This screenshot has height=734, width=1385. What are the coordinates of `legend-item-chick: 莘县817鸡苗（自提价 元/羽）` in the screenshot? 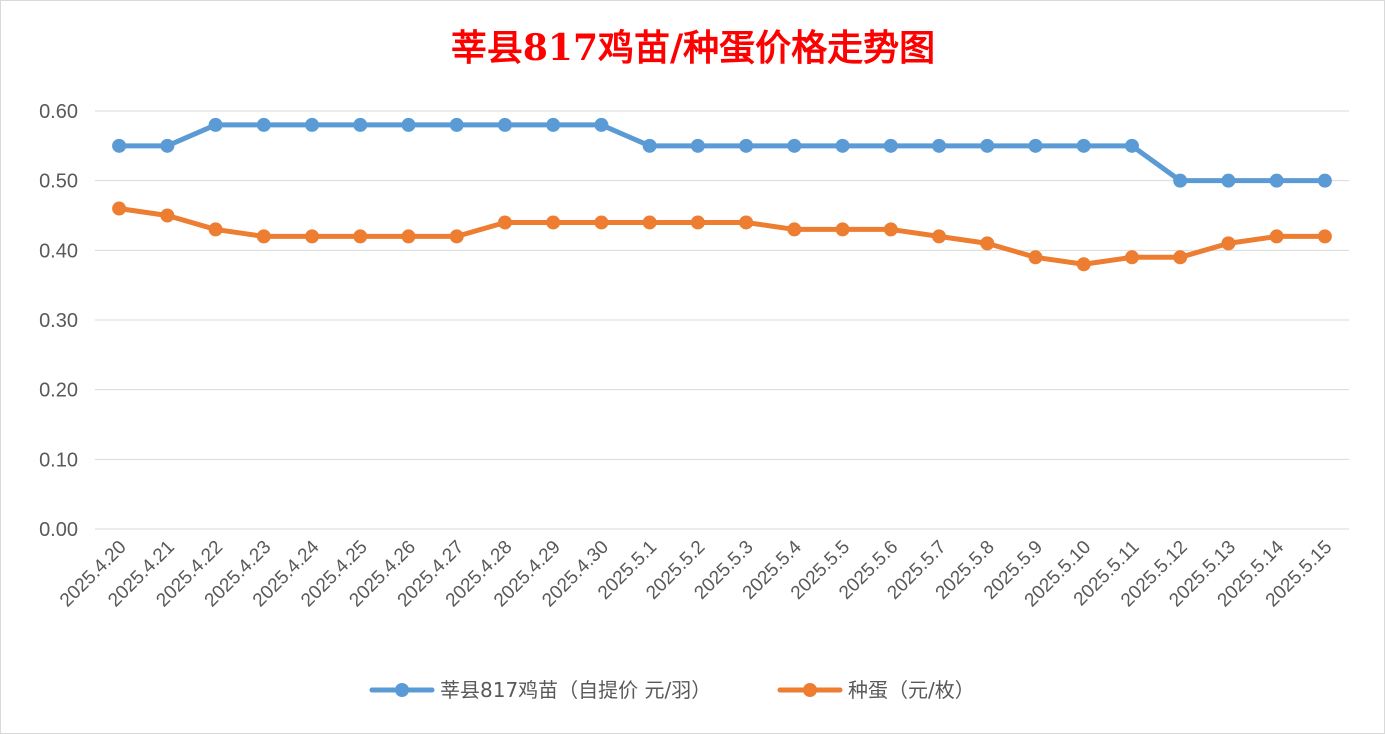 It's located at (540, 690).